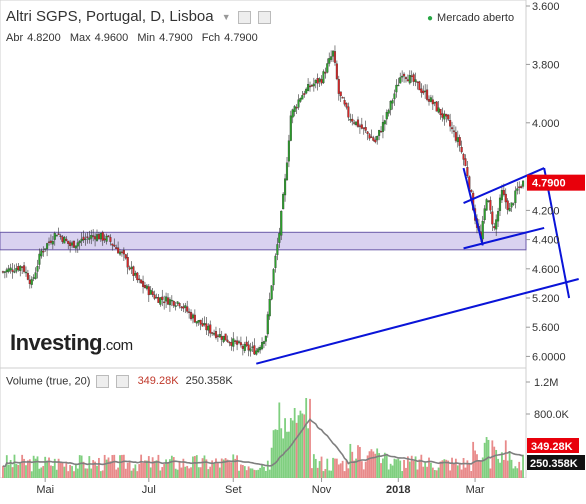  Describe the element at coordinates (398, 490) in the screenshot. I see `x-tick-label: 2018` at that location.